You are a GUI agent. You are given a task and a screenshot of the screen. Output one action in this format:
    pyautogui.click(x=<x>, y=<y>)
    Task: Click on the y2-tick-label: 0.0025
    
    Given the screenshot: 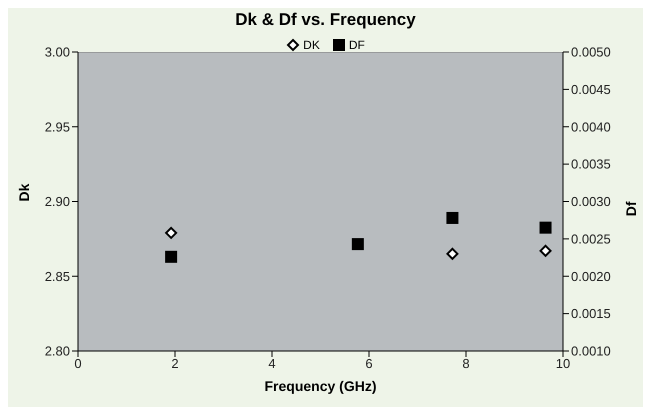 What is the action you would take?
    pyautogui.click(x=591, y=238)
    